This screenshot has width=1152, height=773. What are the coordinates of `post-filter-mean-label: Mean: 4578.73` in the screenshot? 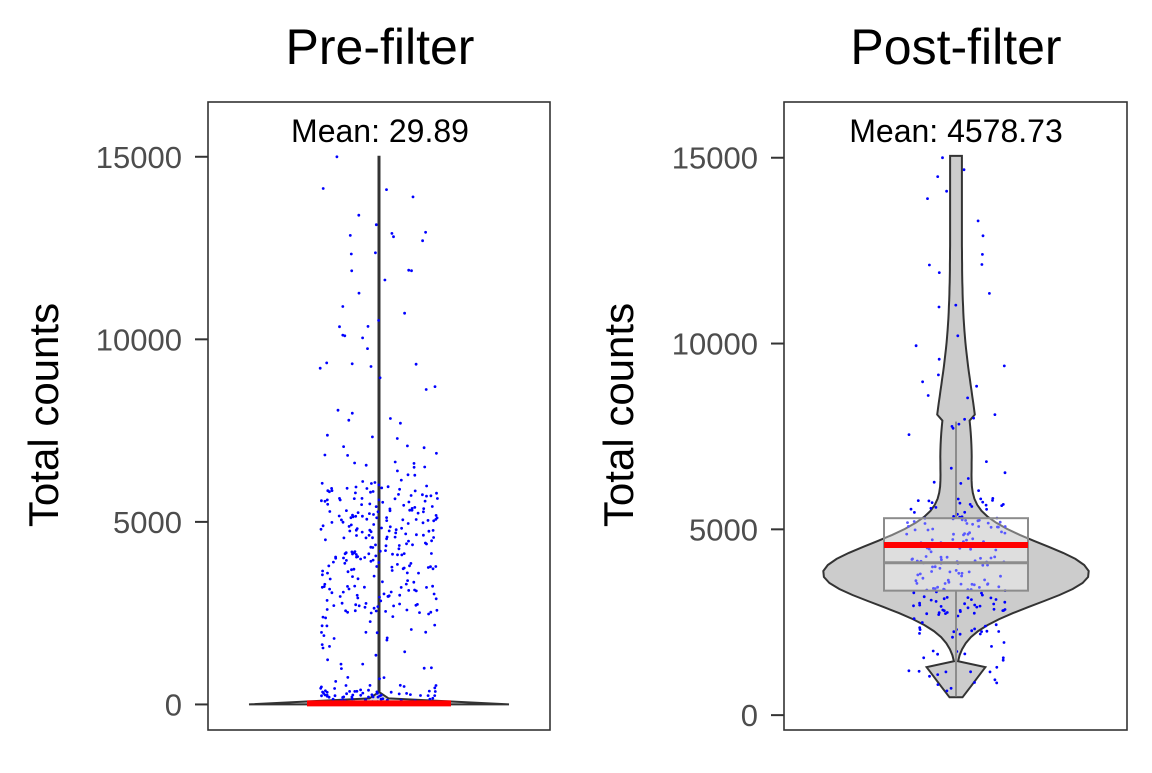 It's located at (956, 131).